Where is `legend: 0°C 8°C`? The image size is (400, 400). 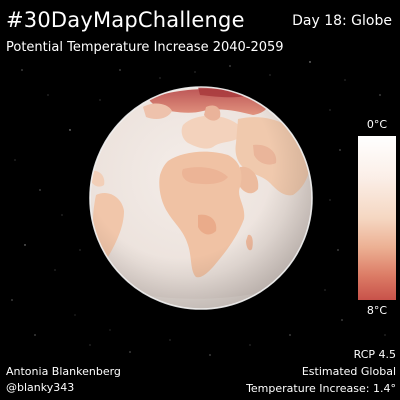 legend: 0°C 8°C is located at coordinates (377, 218).